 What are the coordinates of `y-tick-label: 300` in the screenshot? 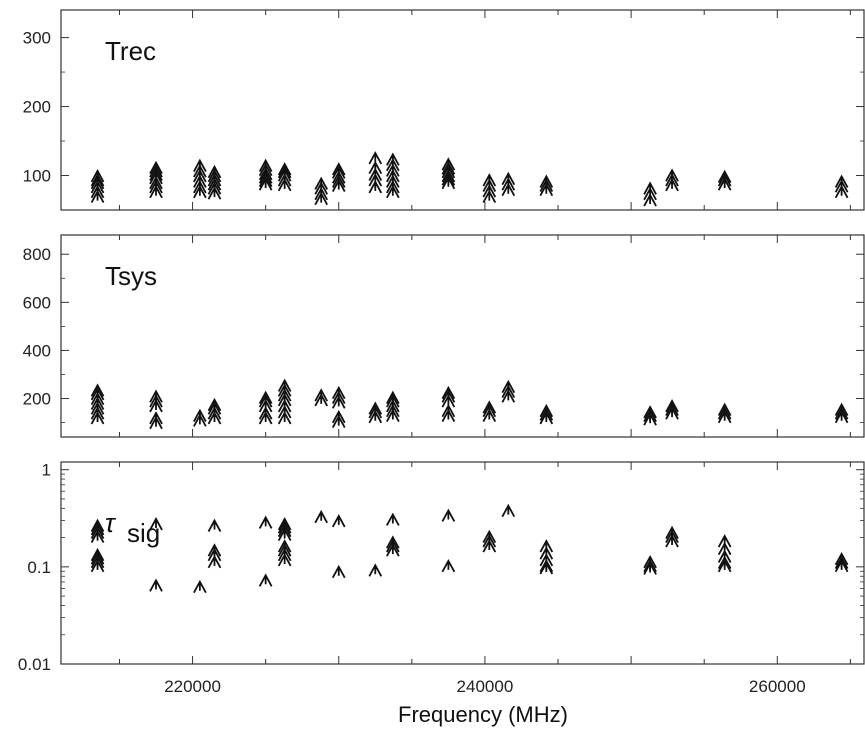 It's located at (37, 38).